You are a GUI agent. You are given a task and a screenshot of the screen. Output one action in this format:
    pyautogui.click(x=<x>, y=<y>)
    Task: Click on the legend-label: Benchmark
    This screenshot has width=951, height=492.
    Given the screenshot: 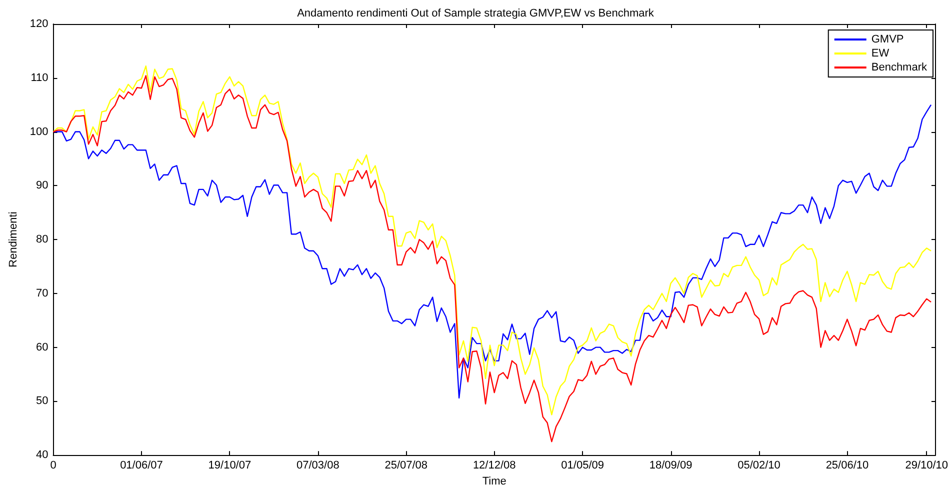 What is the action you would take?
    pyautogui.click(x=899, y=68)
    